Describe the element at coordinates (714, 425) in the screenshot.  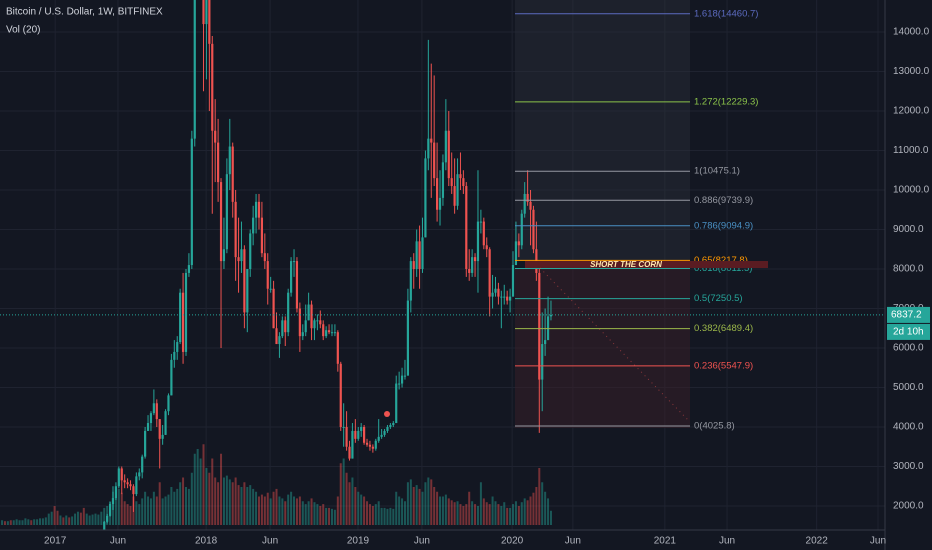
I see `fib-label: 0(4025.8)` at that location.